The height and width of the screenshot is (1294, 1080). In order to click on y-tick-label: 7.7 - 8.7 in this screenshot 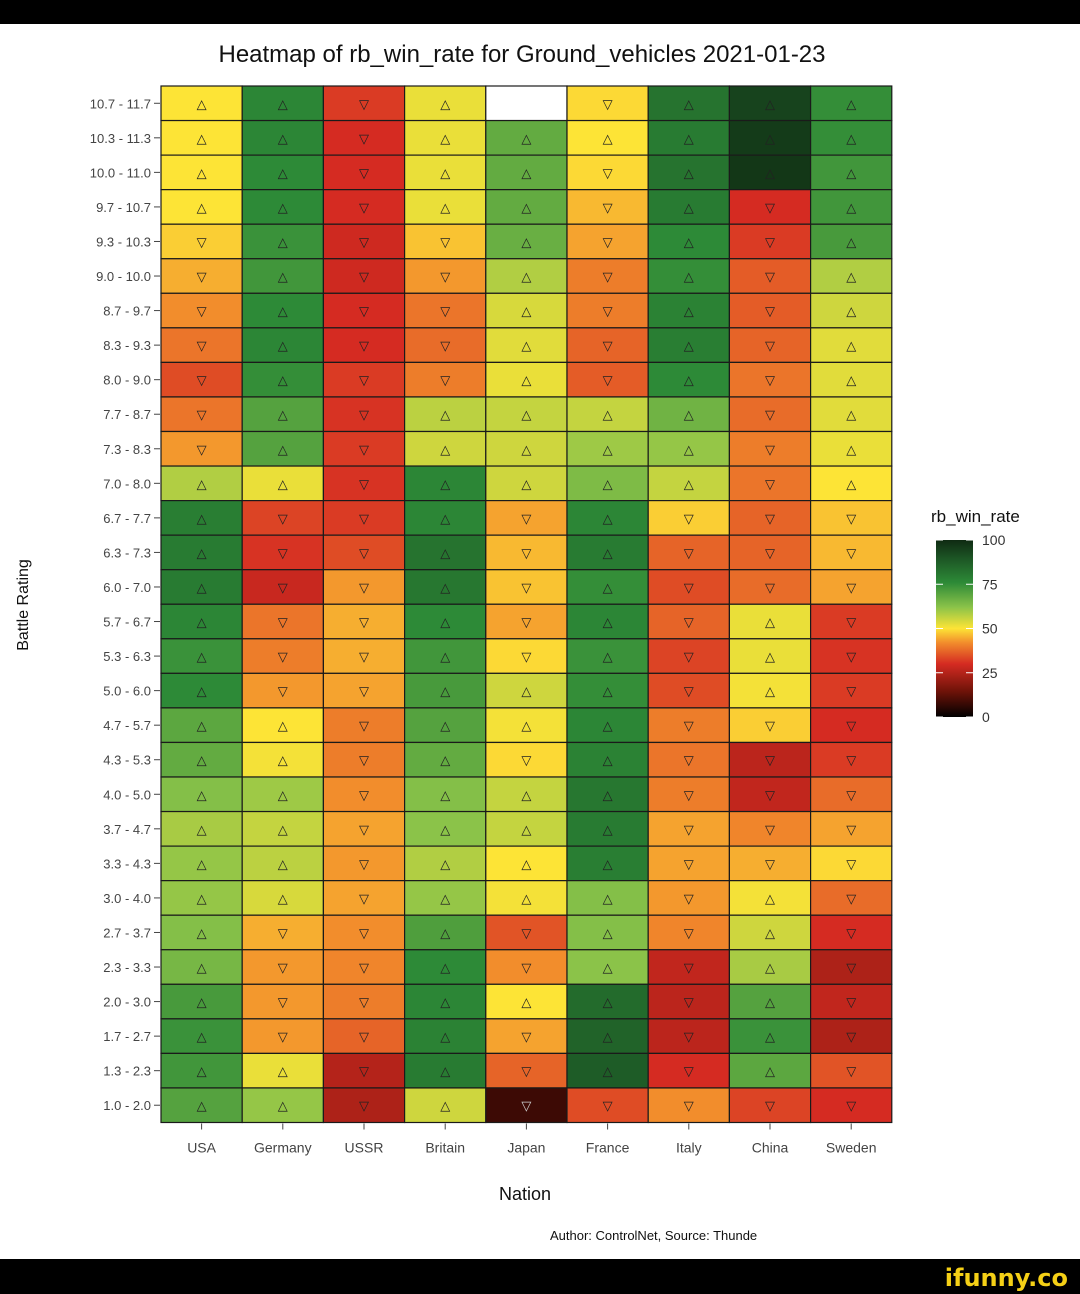, I will do `click(127, 414)`.